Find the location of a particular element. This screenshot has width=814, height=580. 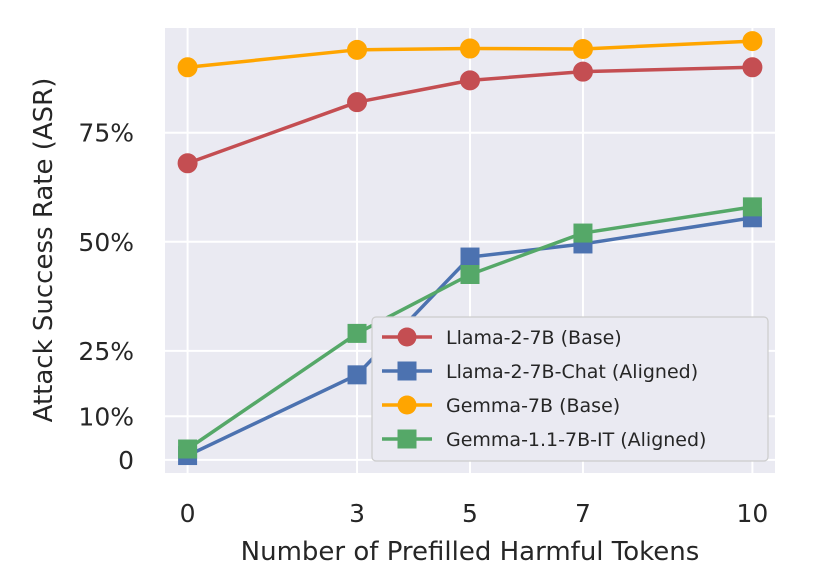

legend-label: Llama-2-7B (Base) is located at coordinates (534, 338).